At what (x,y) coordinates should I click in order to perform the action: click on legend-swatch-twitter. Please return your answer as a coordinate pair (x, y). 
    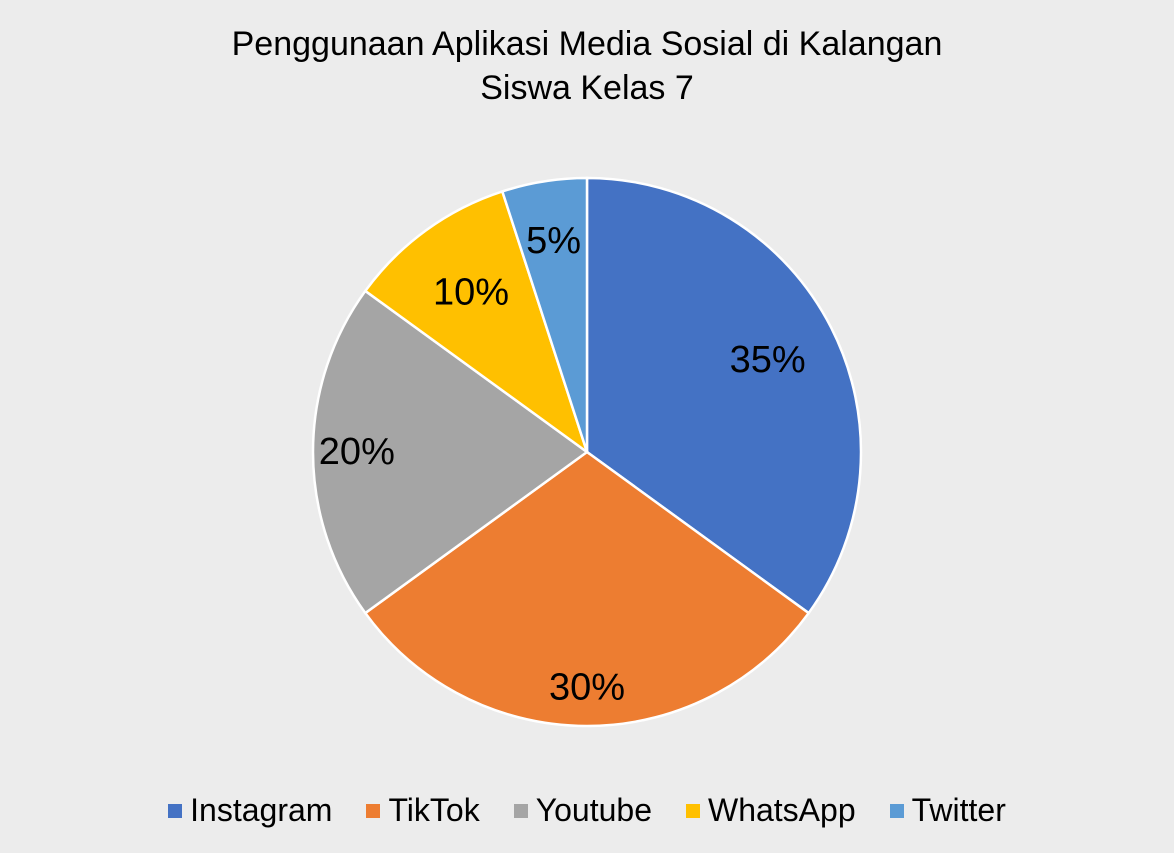
    Looking at the image, I should click on (896, 810).